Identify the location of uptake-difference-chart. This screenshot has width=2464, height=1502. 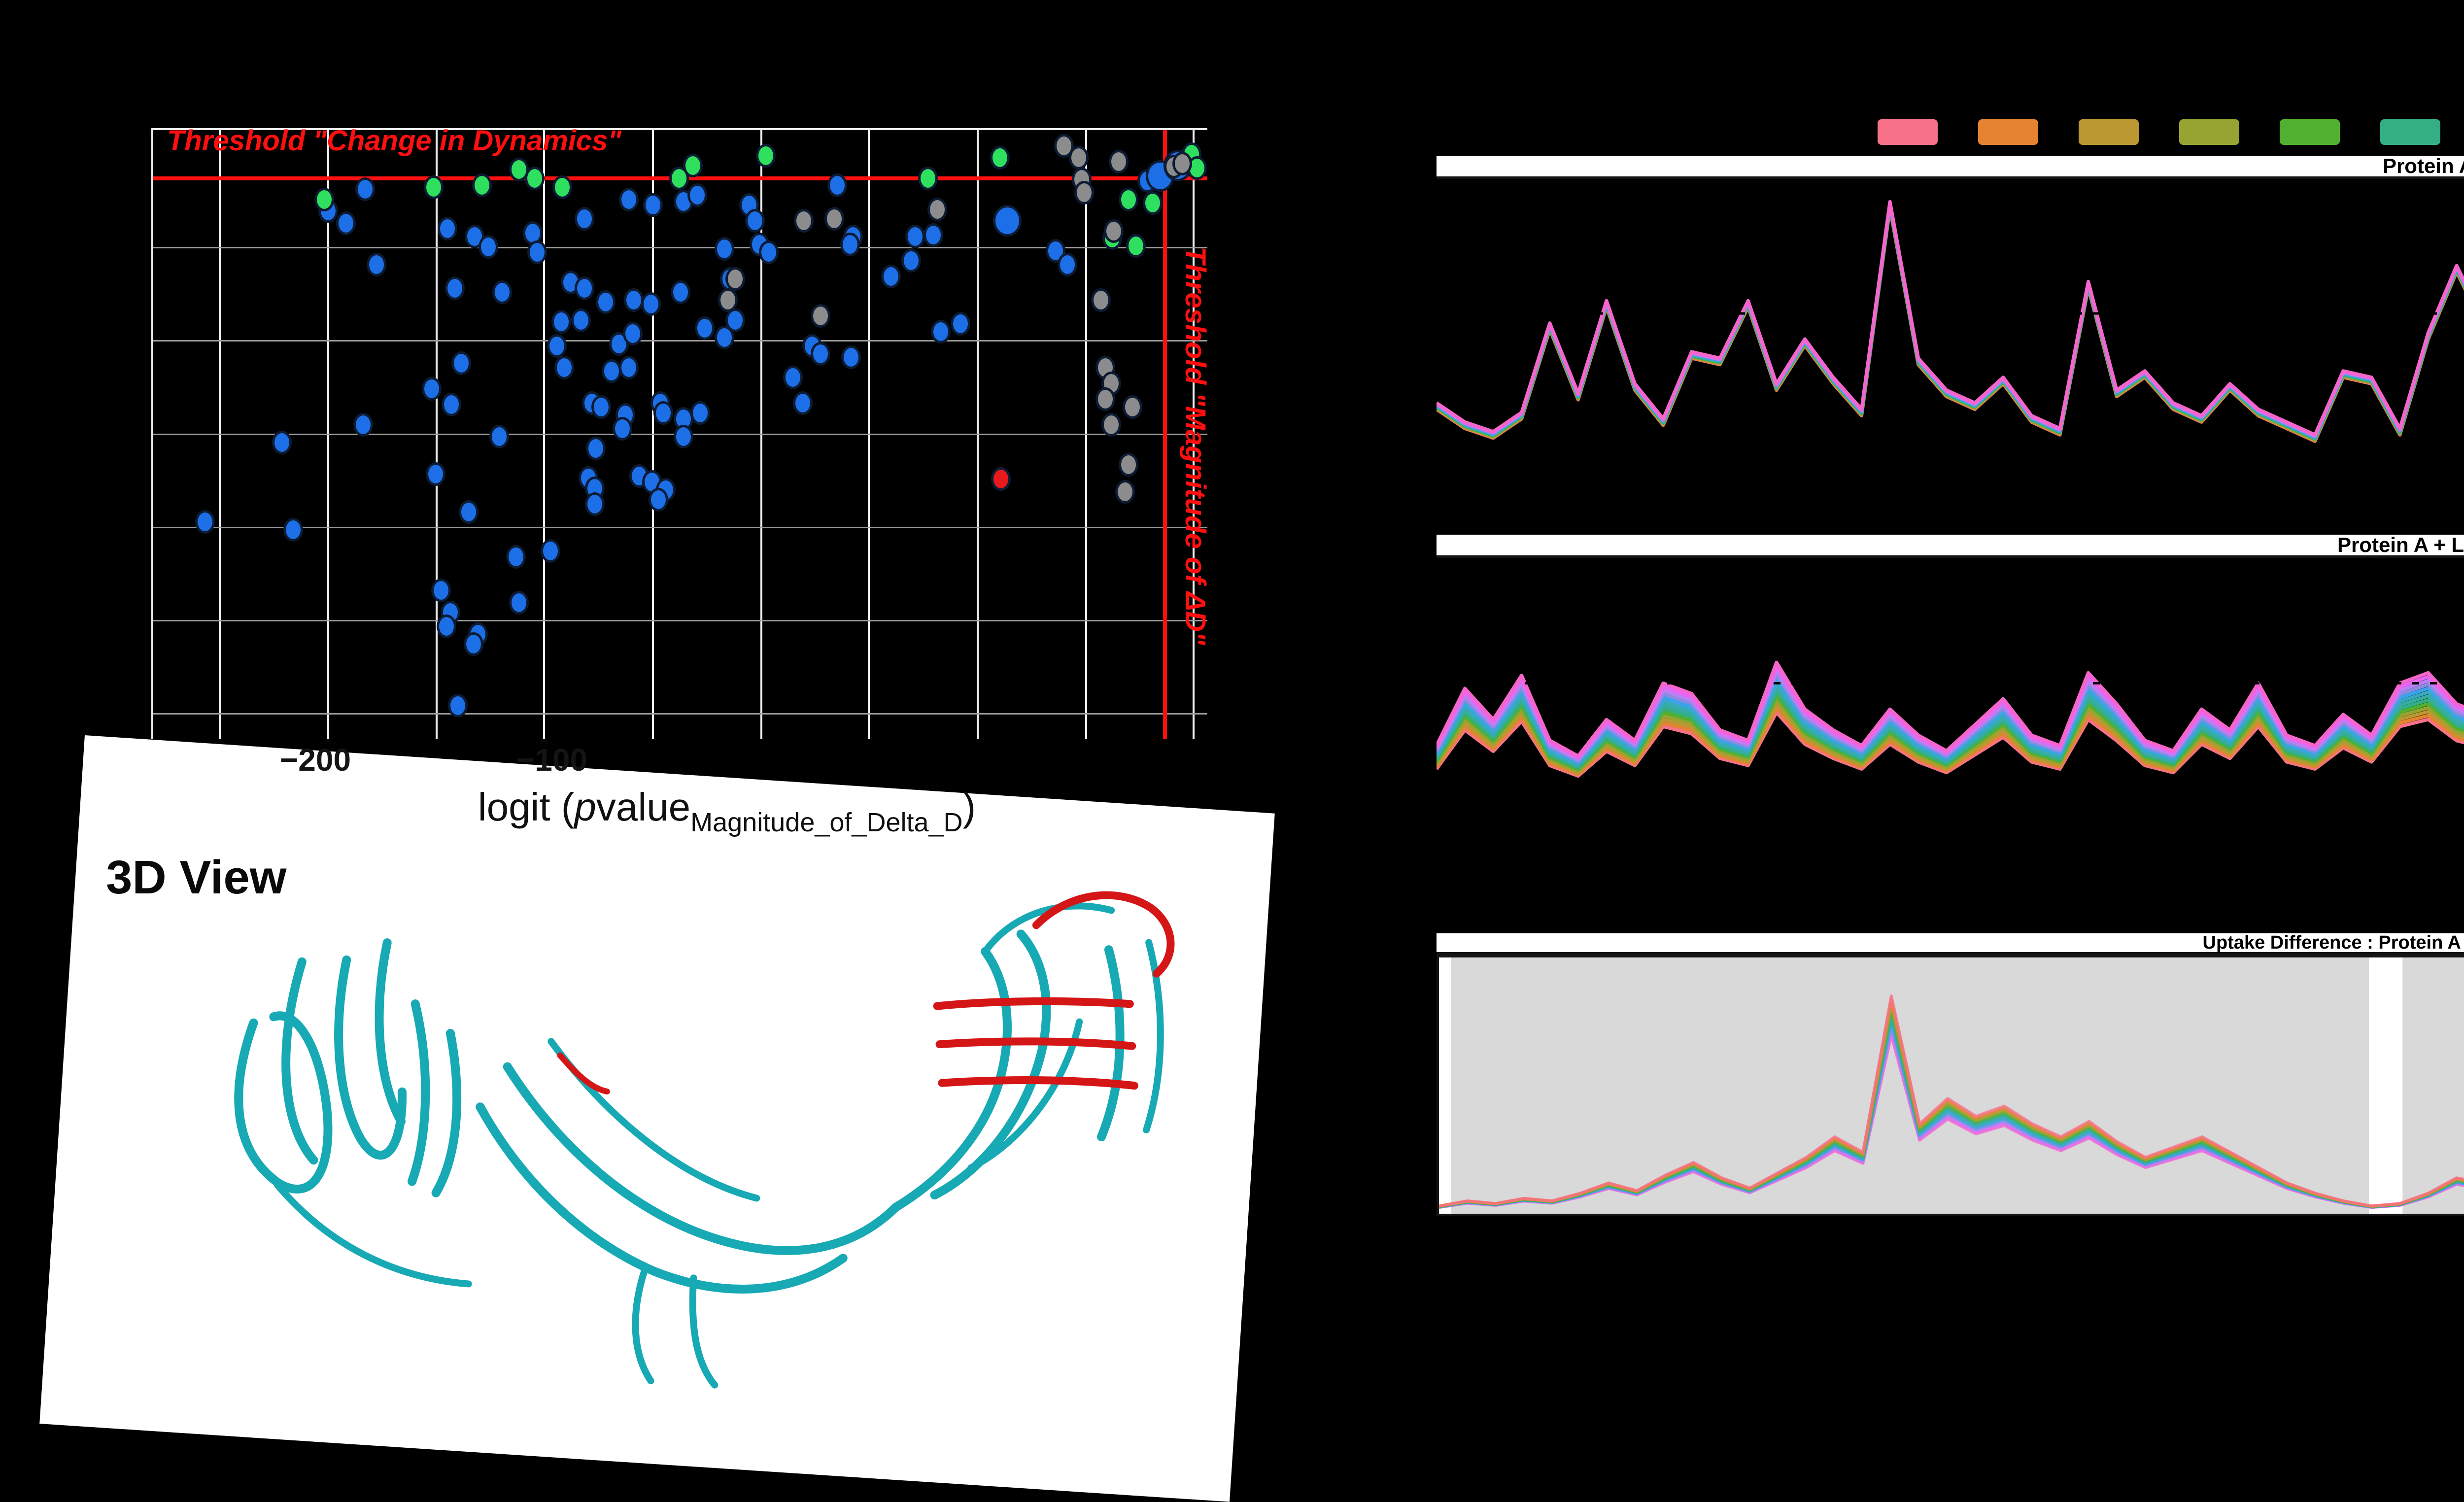
(1950, 1085).